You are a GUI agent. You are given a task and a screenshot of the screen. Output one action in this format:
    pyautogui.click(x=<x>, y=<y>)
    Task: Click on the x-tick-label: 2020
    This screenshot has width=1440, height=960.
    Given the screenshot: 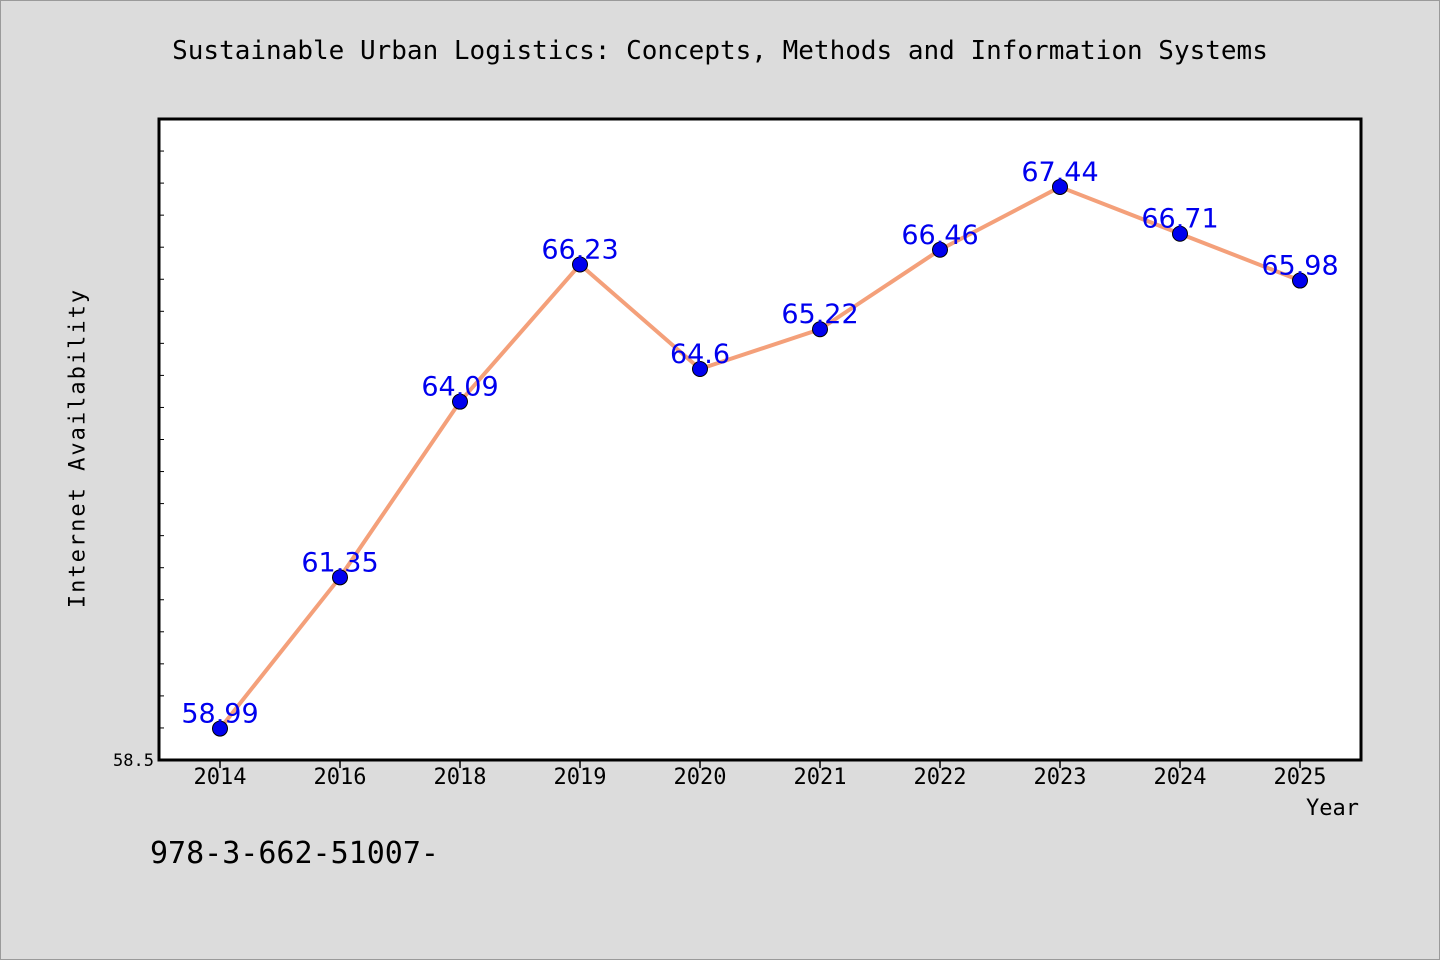 What is the action you would take?
    pyautogui.click(x=700, y=777)
    